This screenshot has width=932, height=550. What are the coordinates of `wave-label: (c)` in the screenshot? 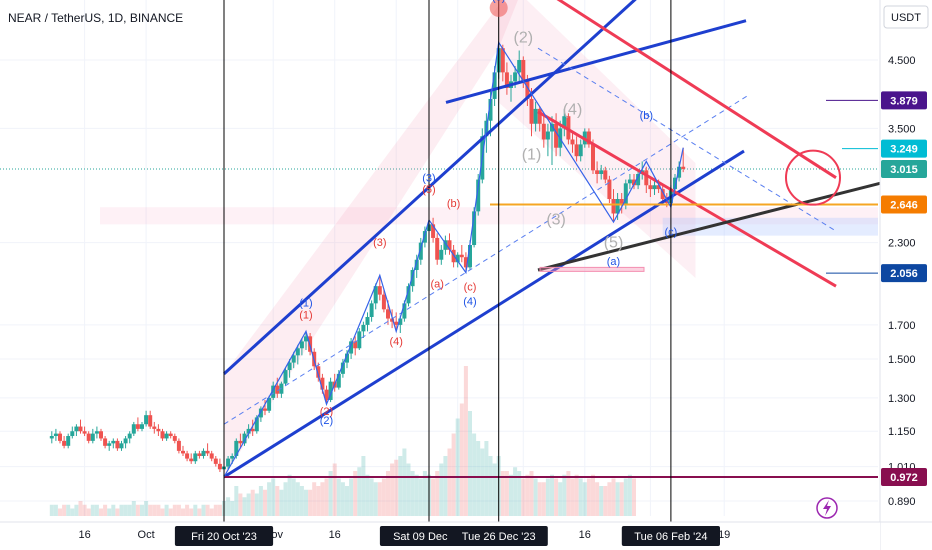 It's located at (670, 233).